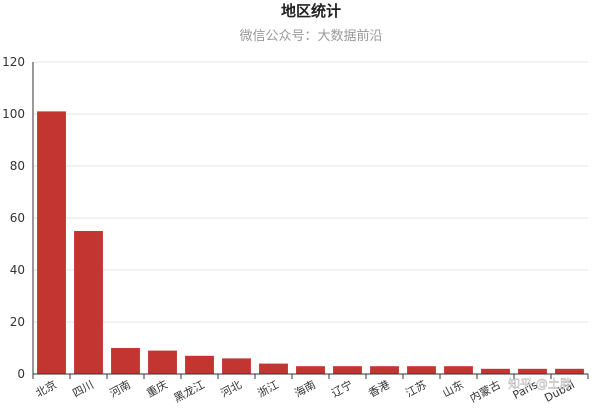 The image size is (600, 411). What do you see at coordinates (46, 388) in the screenshot?
I see `x-tick-label-0: 北京` at bounding box center [46, 388].